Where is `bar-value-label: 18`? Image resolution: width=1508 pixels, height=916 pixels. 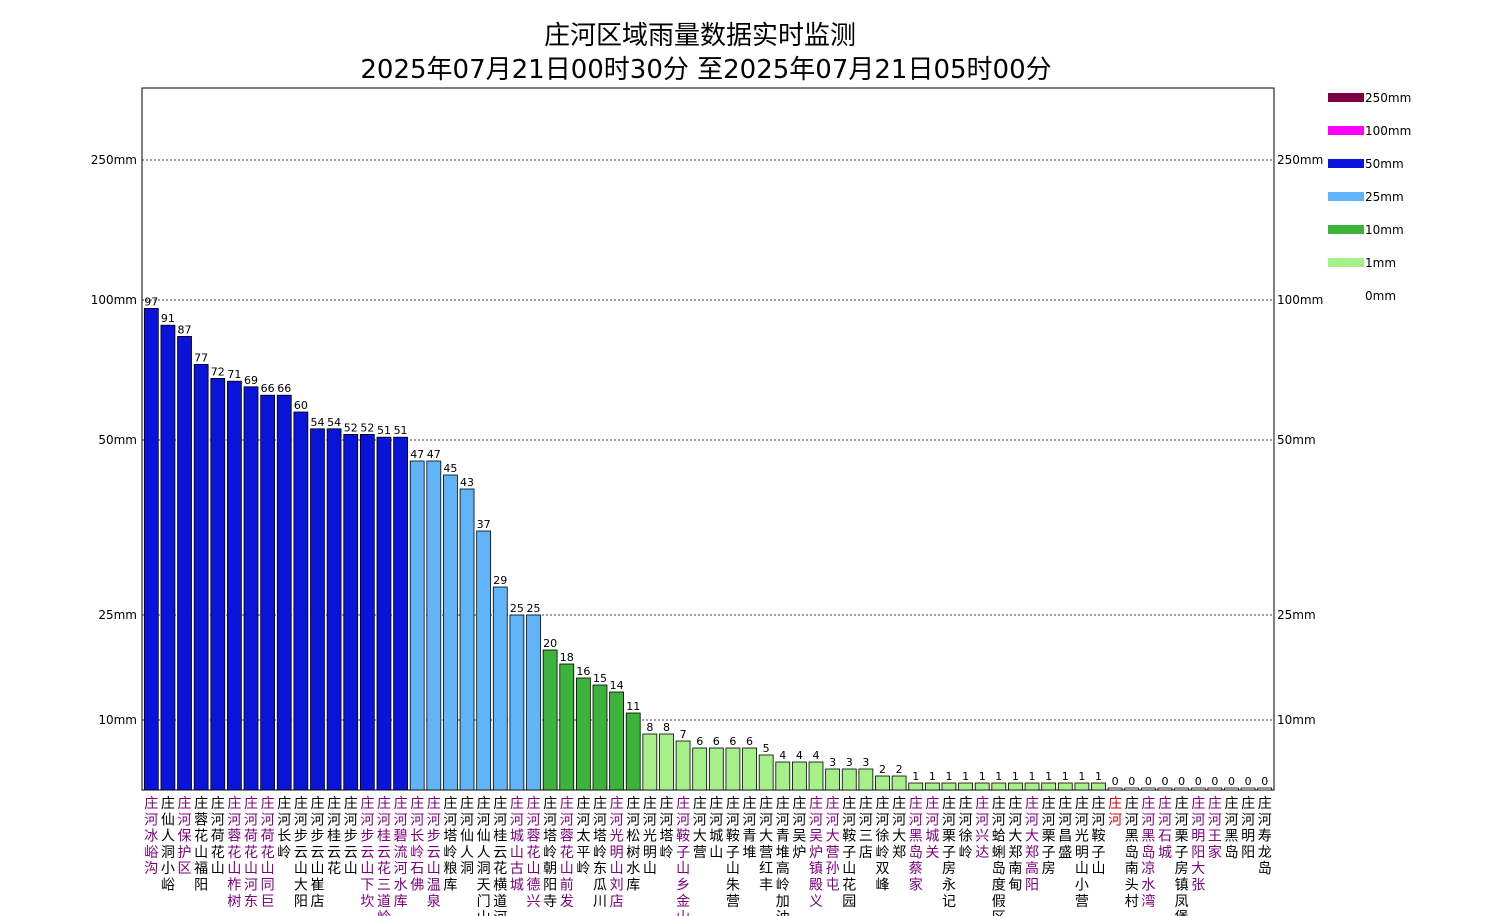
bar-value-label: 18 is located at coordinates (567, 657).